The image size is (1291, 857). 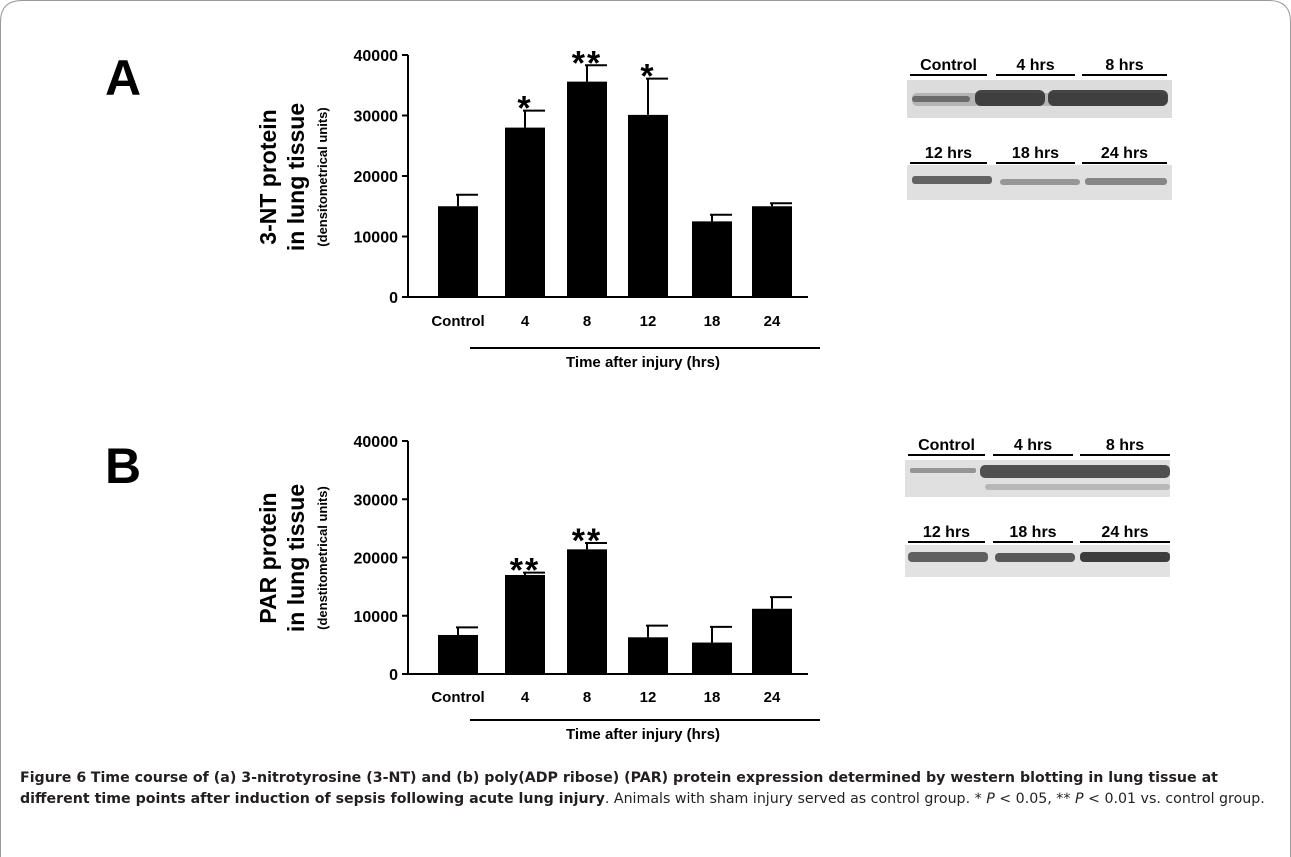 I want to click on western-blot-a: Control 4 hrs 8 hrs 12 hrs 18 hrs 24 hrs, so click(x=1039, y=128).